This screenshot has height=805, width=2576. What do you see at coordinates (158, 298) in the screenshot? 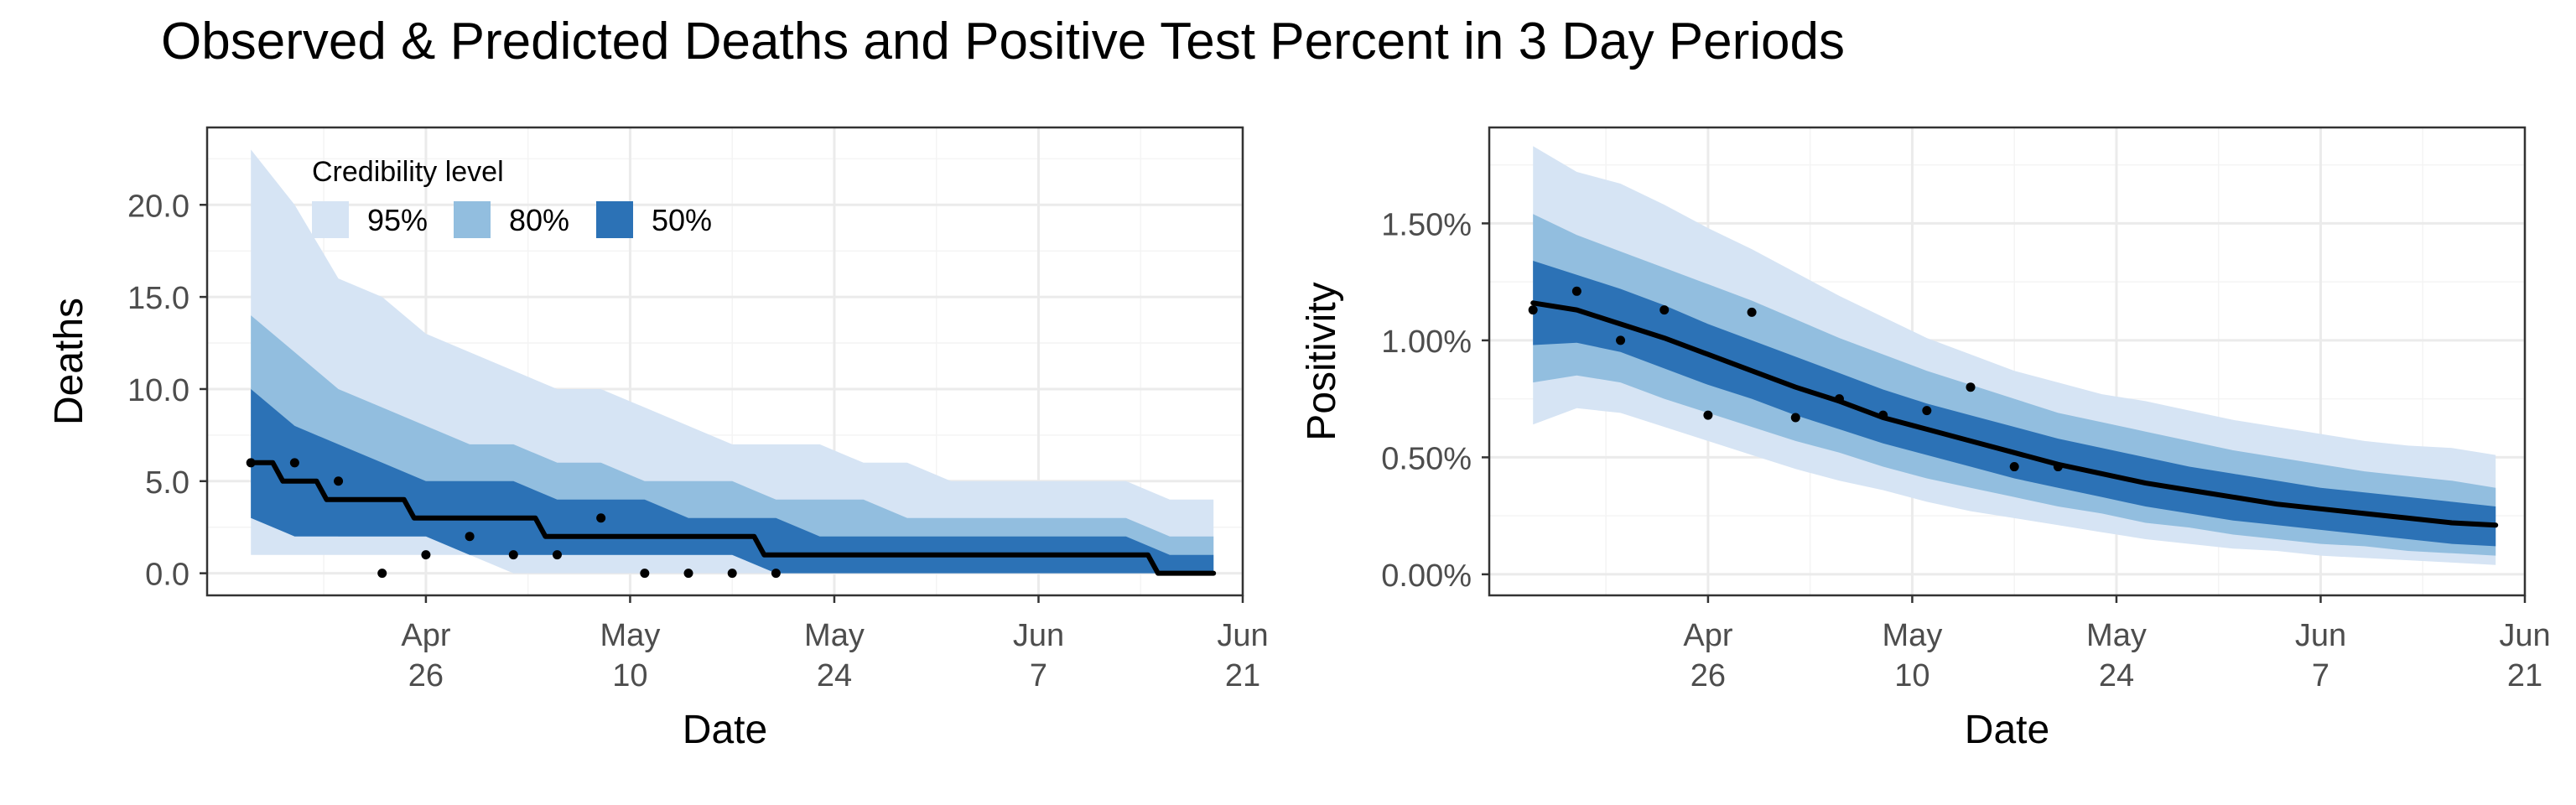
I see `y-tick-label: 15.0` at bounding box center [158, 298].